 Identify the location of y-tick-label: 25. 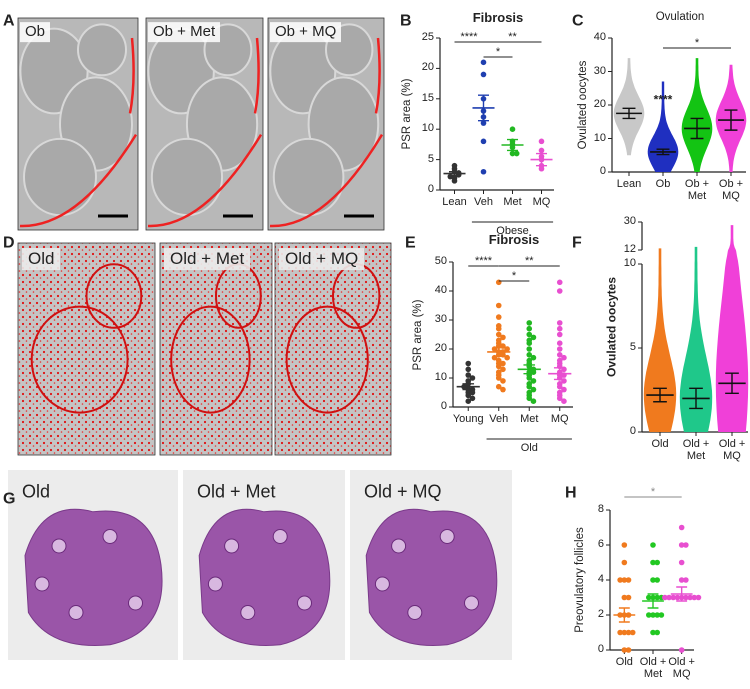
(427, 37).